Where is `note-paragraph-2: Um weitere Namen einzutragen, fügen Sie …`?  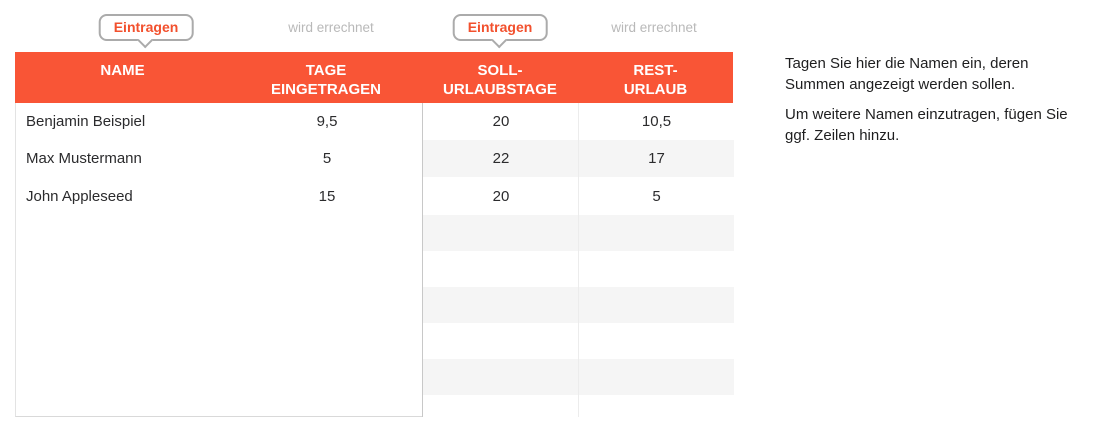
note-paragraph-2: Um weitere Namen einzutragen, fügen Sie … is located at coordinates (926, 125).